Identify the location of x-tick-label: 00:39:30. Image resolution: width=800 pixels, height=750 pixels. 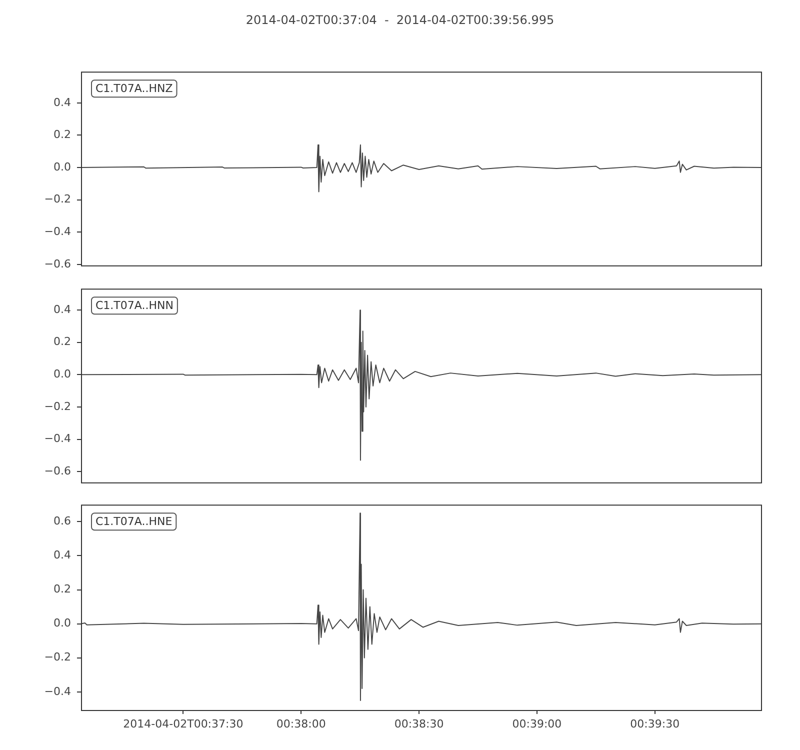
(655, 723).